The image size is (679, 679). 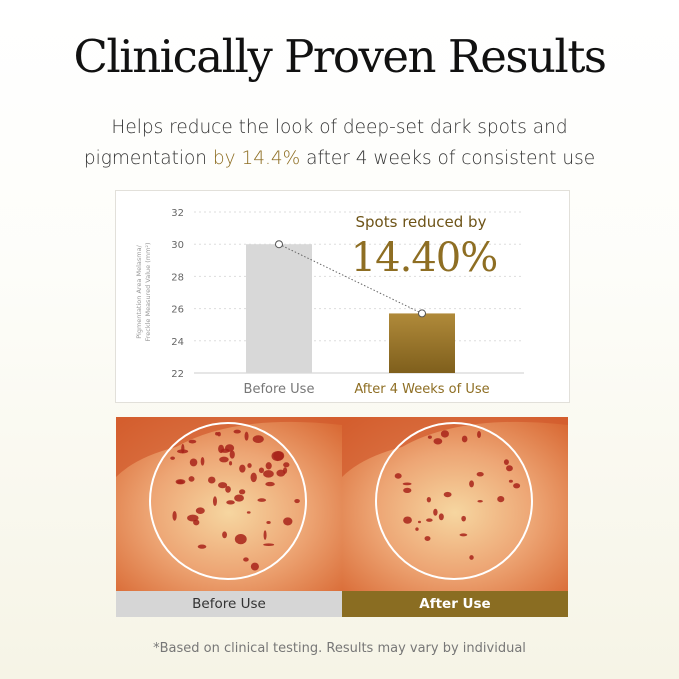 I want to click on bar, so click(x=279, y=308).